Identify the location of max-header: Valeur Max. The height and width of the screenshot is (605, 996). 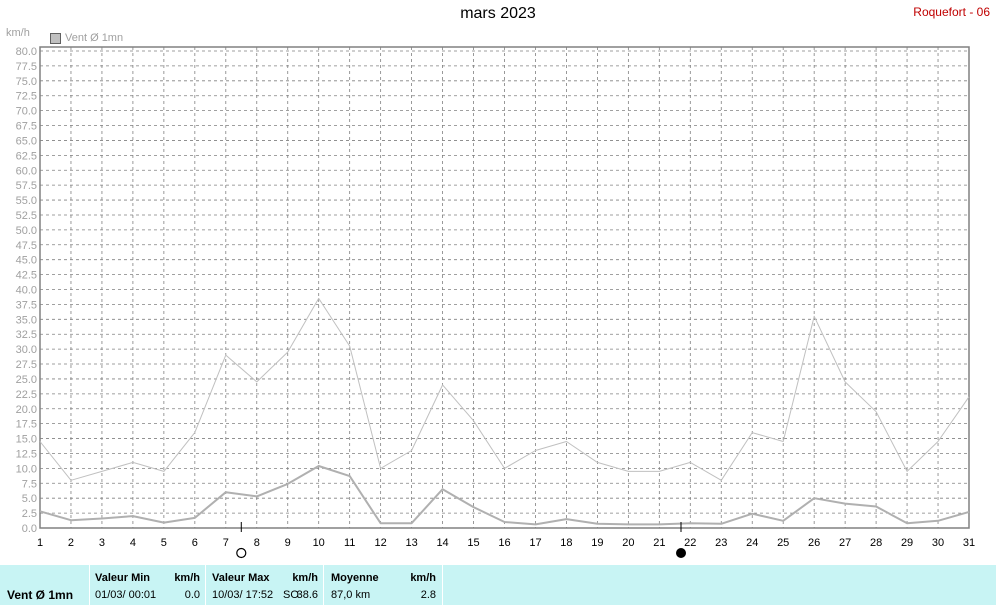
(241, 578).